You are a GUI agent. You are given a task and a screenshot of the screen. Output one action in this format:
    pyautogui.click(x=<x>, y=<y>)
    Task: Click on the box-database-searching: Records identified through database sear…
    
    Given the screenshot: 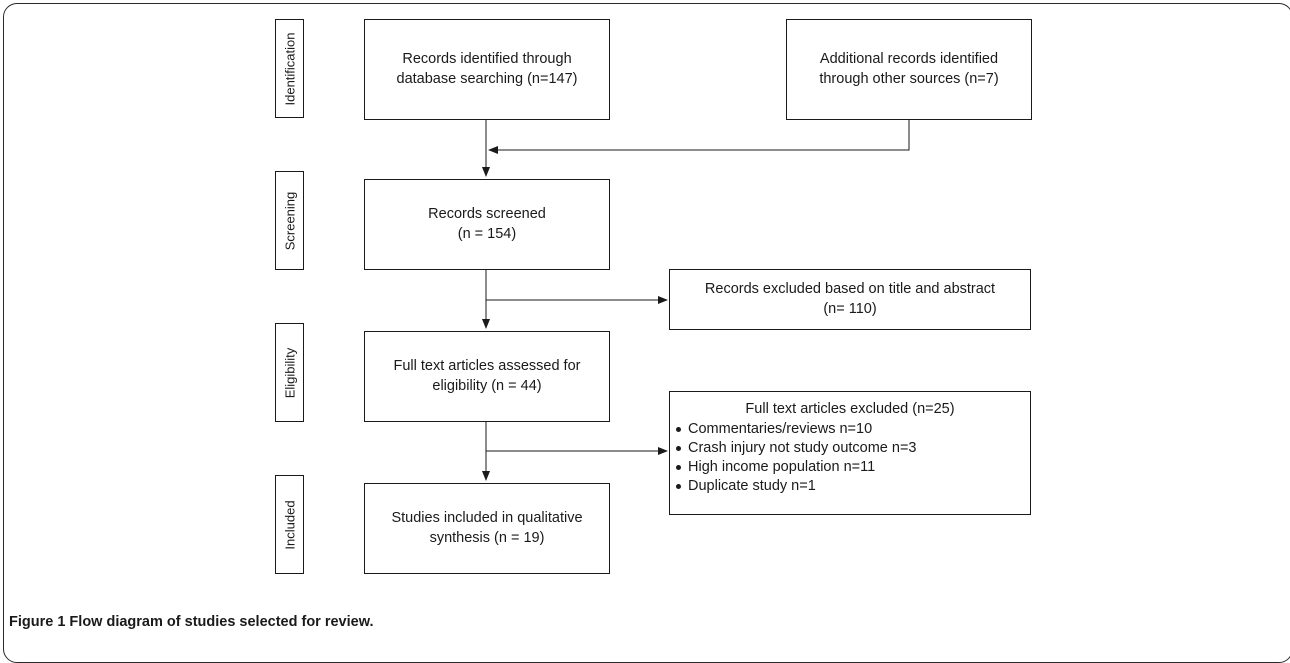 What is the action you would take?
    pyautogui.click(x=487, y=69)
    